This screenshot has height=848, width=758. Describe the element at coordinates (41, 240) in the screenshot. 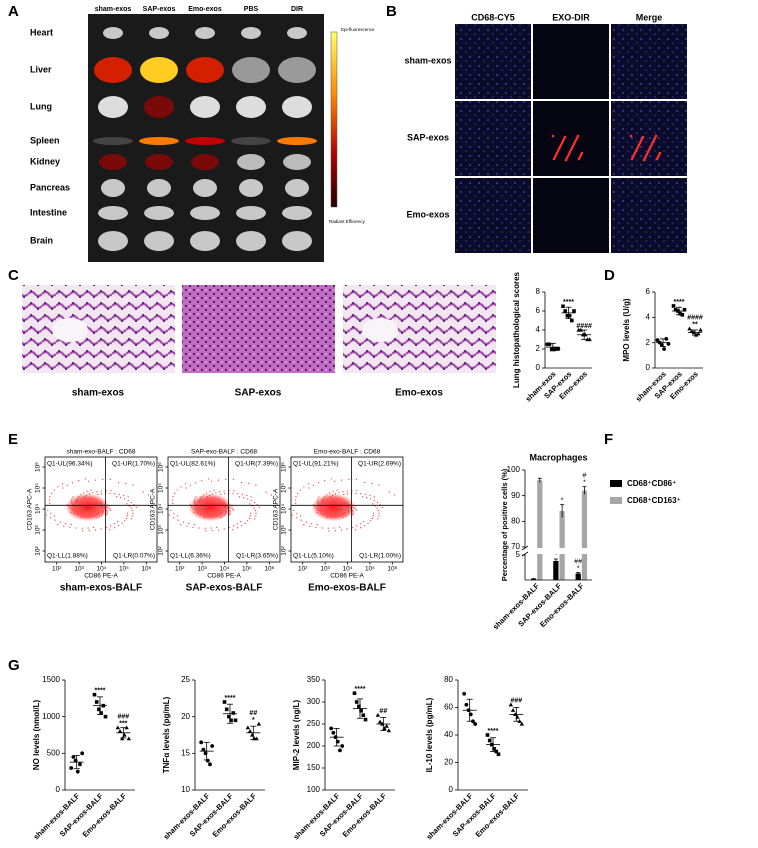

I see `organ-label: Brain` at that location.